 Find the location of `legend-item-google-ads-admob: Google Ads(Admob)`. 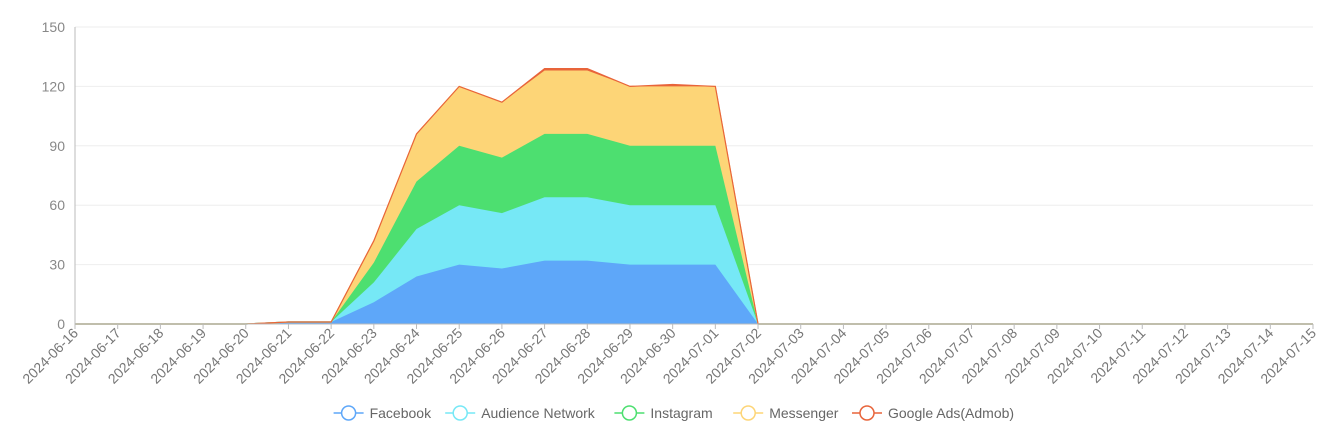

legend-item-google-ads-admob: Google Ads(Admob) is located at coordinates (933, 413).